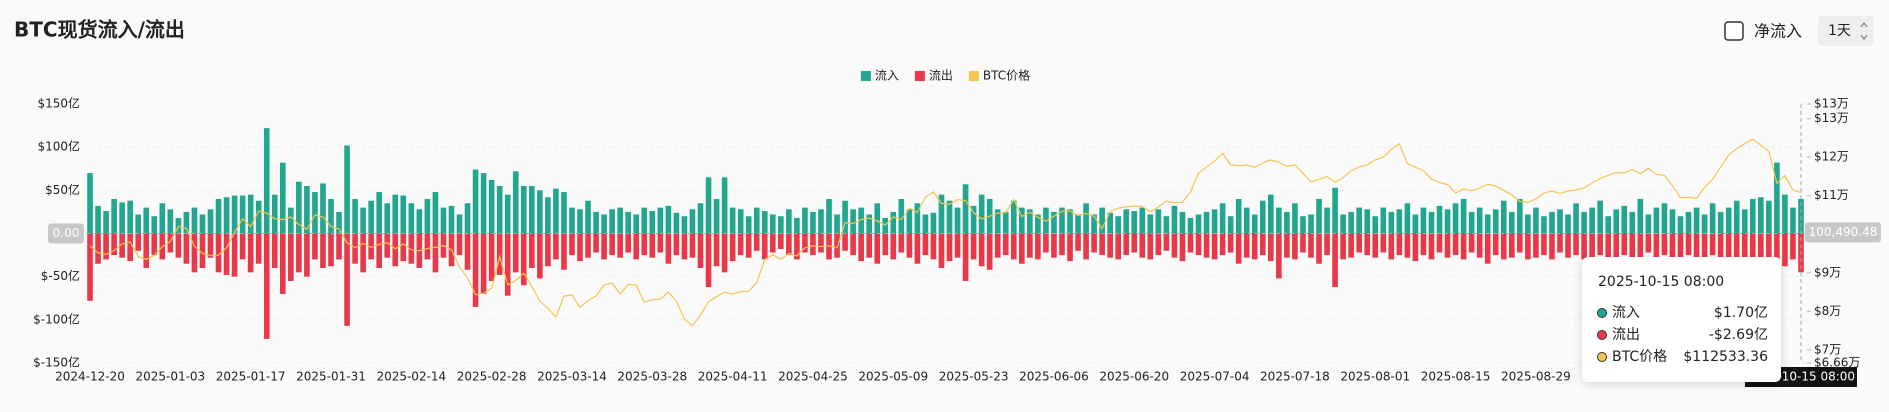 This screenshot has height=412, width=1889. I want to click on tooltip-label: 流出, so click(1626, 335).